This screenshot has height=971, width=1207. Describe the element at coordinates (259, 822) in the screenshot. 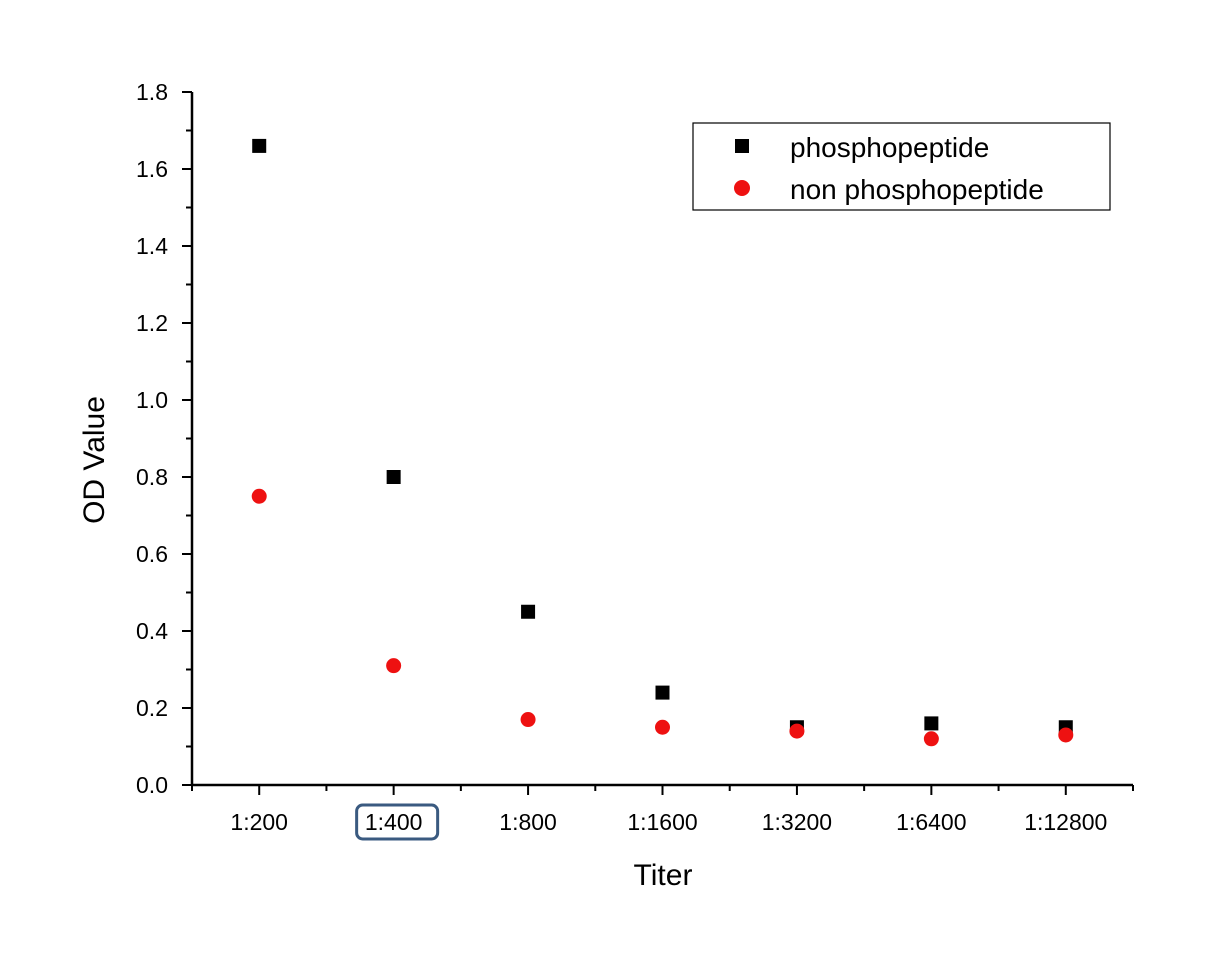

I see `x-tick-label: 1:200` at that location.